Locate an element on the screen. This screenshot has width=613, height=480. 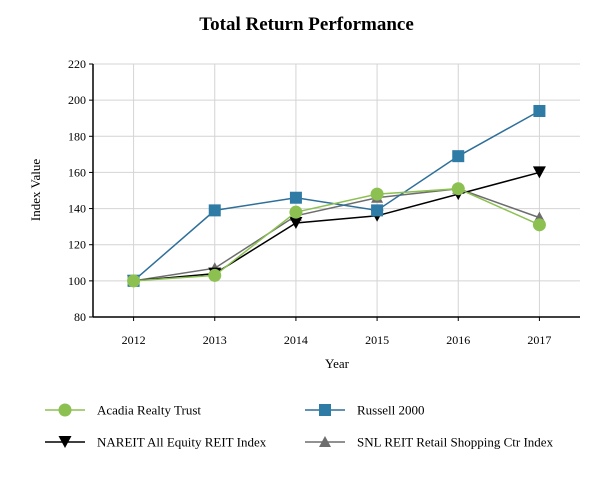
x-tick-label: 2014 is located at coordinates (296, 340).